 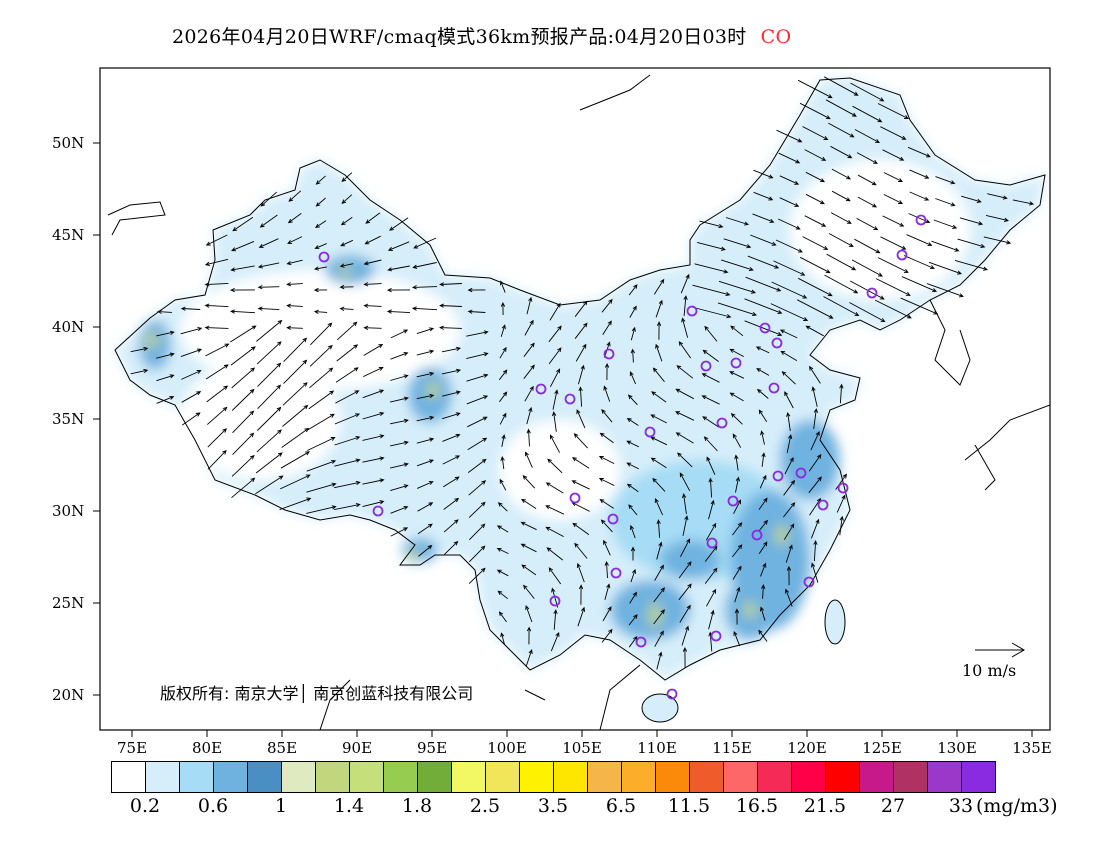 I want to click on title-text: 2026年04月20日WRF/cmaq模式36km预报产品:04月20日03时, so click(x=459, y=37).